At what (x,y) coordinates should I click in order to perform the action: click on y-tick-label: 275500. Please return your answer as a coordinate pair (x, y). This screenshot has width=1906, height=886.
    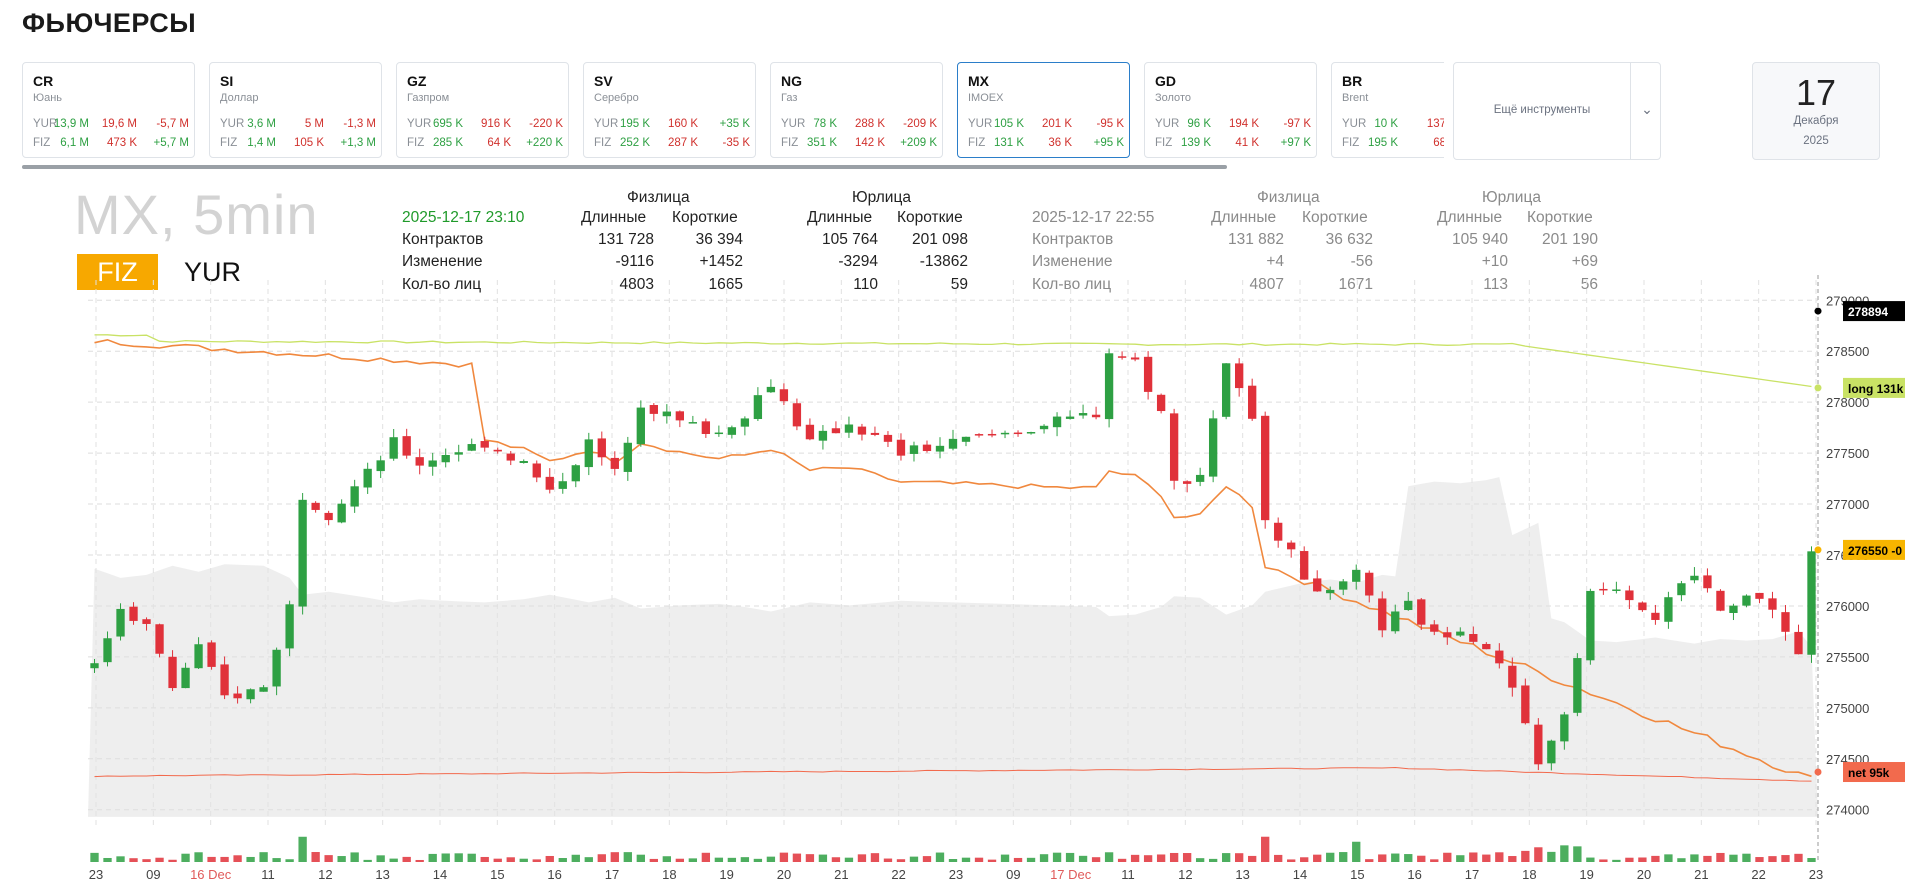
    Looking at the image, I should click on (1847, 657).